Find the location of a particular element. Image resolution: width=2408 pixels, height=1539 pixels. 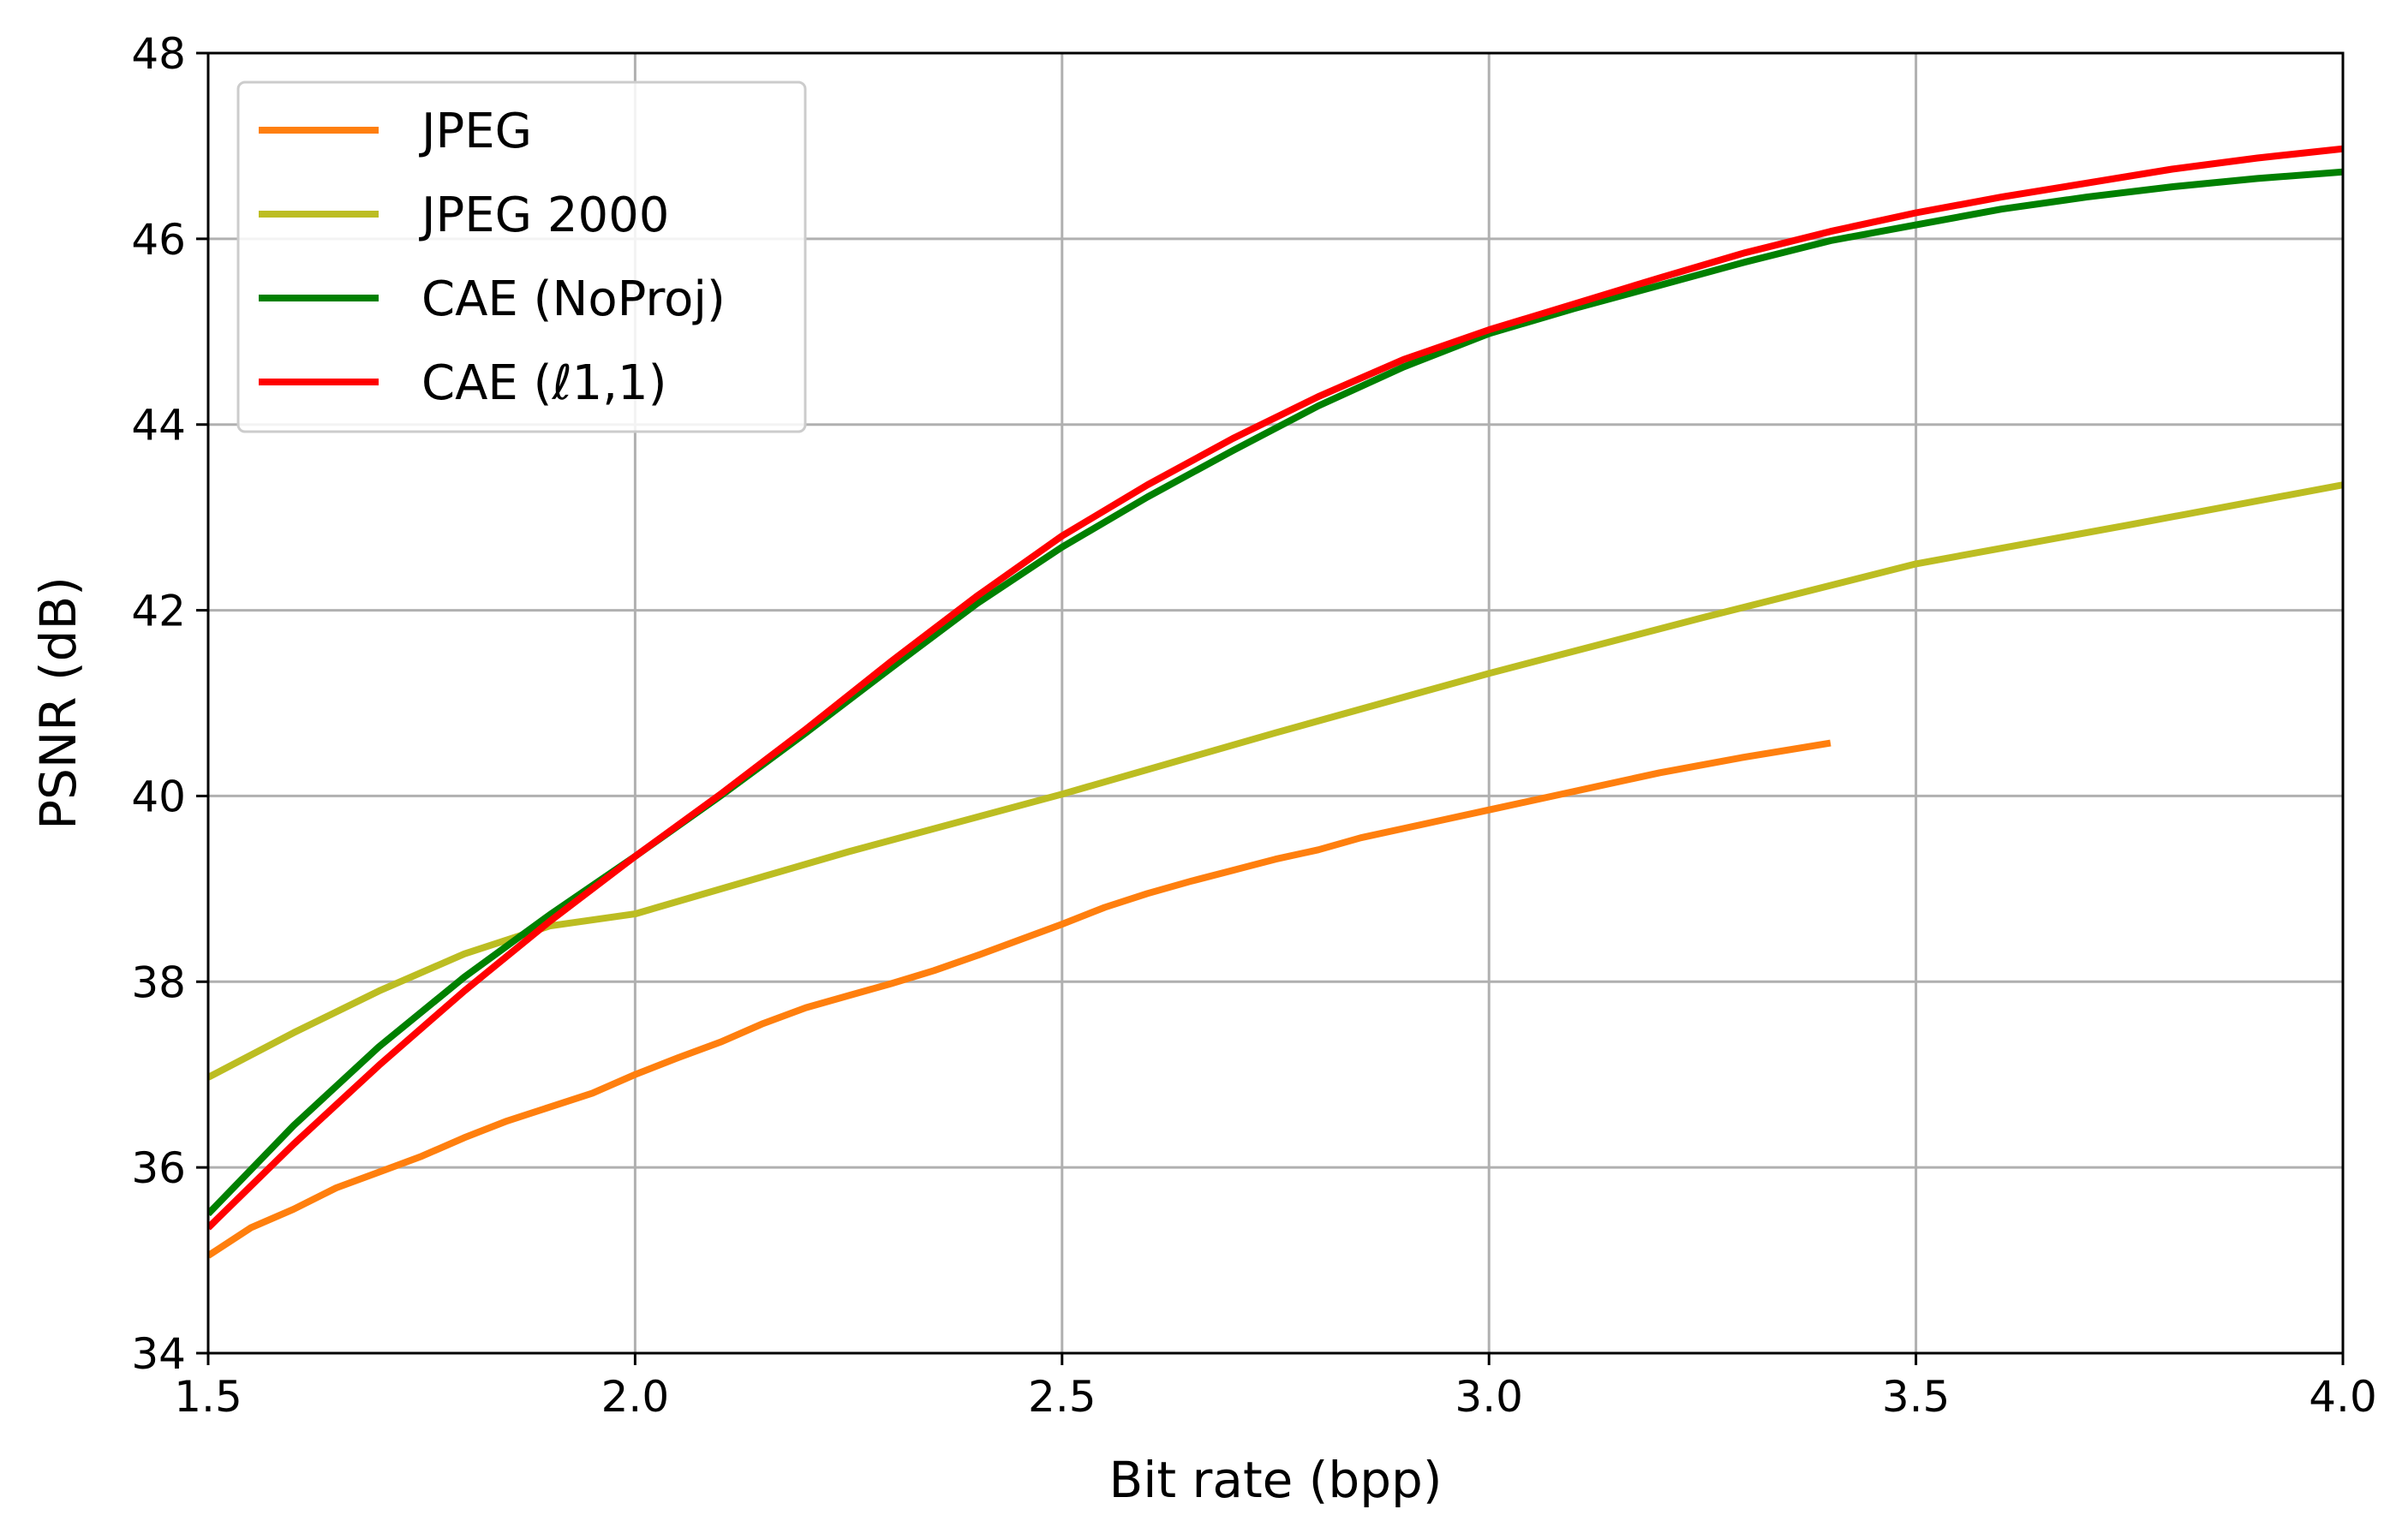

x-tick-label: 1.5 is located at coordinates (208, 1397).